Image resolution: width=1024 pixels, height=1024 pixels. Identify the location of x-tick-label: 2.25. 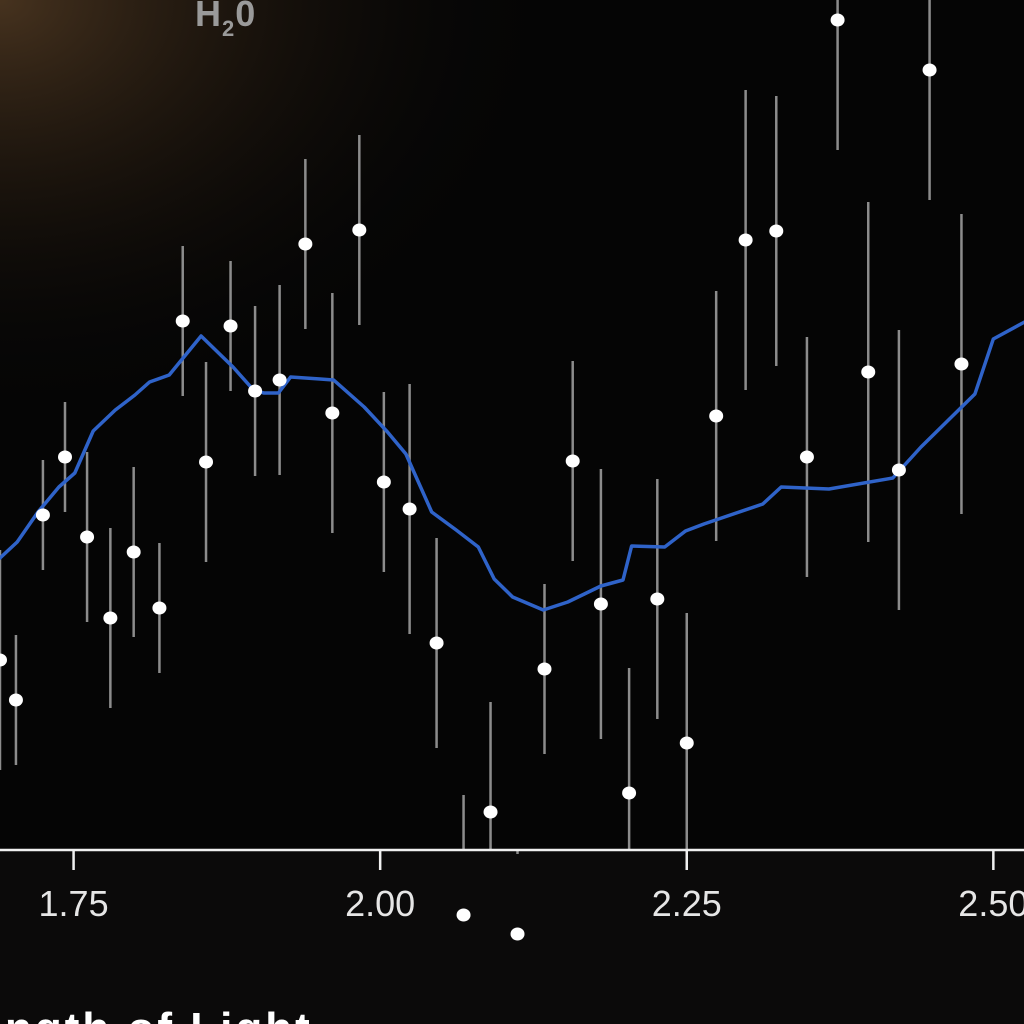
(687, 903).